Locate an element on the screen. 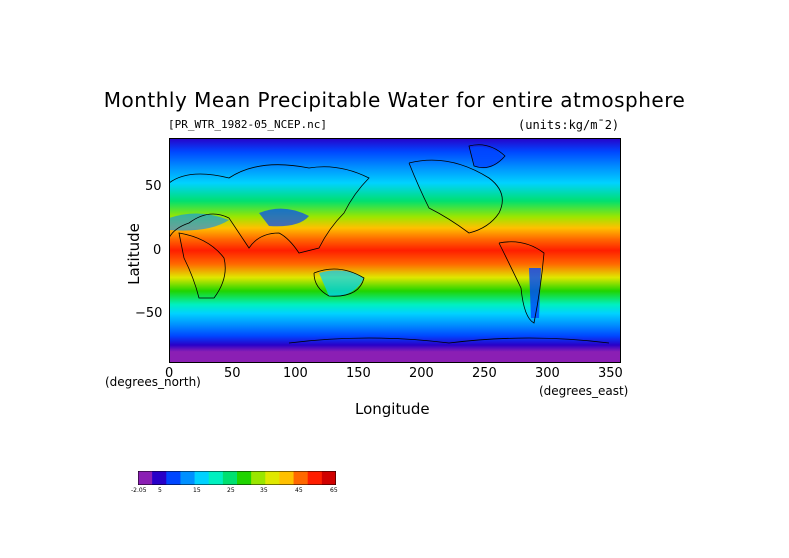 Image resolution: width=789 pixels, height=558 pixels. greenland-region is located at coordinates (486, 157).